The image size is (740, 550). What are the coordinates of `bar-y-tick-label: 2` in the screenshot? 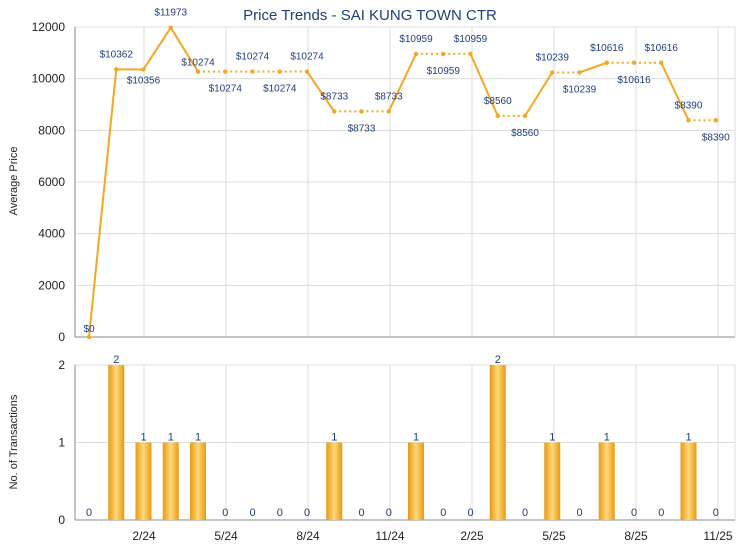 It's located at (61, 365).